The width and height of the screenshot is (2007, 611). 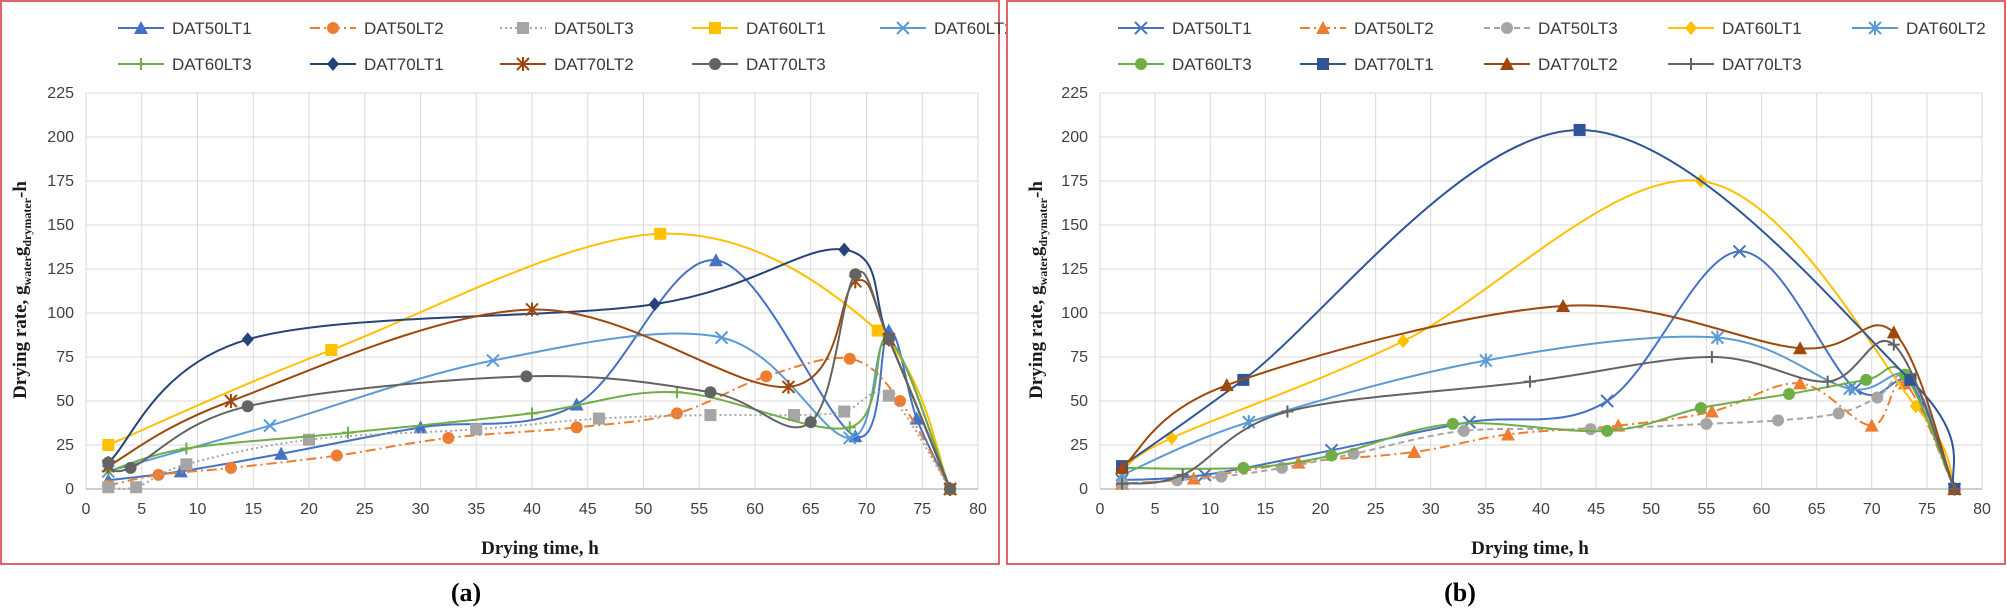 What do you see at coordinates (594, 28) in the screenshot?
I see `legend-label: DAT50LT3` at bounding box center [594, 28].